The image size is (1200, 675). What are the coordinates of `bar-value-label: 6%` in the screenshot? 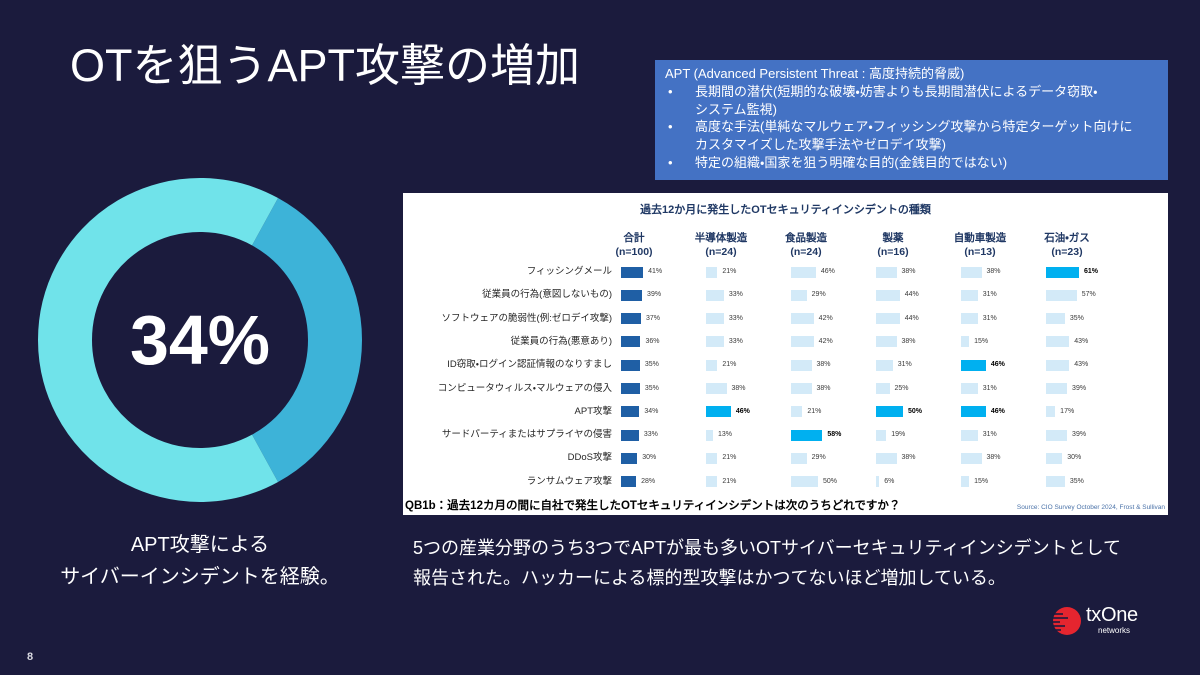 It's located at (889, 481).